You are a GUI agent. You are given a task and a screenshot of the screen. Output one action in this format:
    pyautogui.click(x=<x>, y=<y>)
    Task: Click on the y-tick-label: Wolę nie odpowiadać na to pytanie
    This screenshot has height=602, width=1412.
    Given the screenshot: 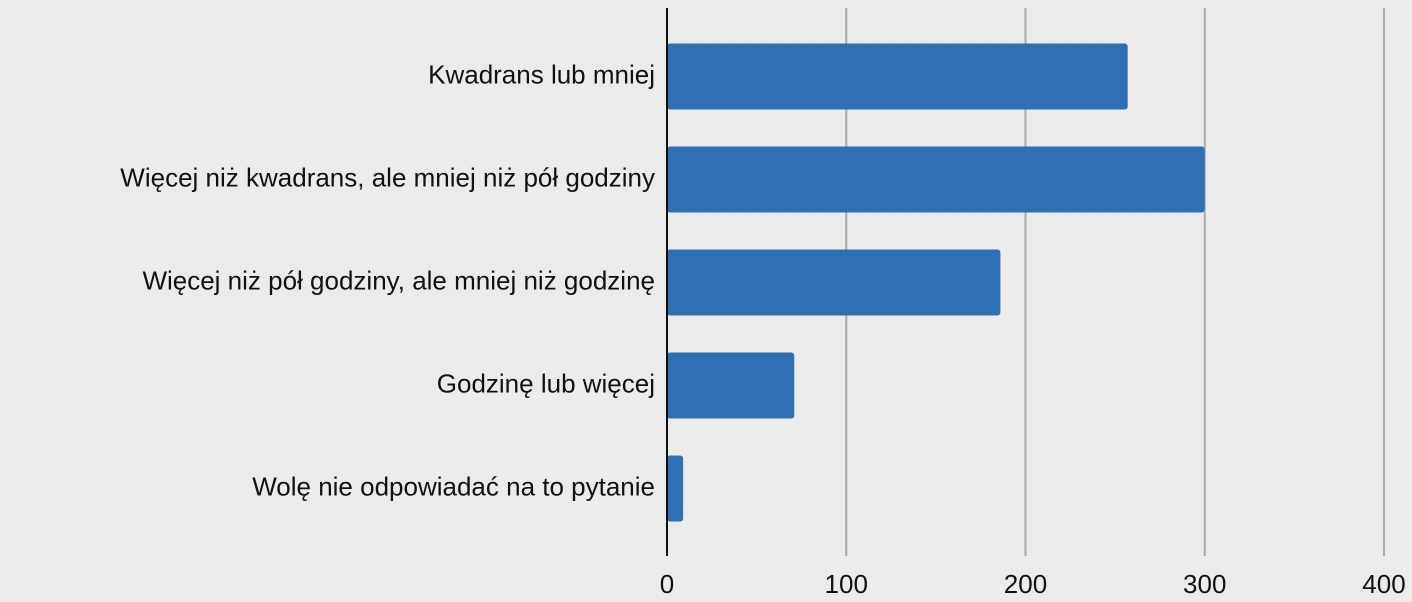 What is the action you would take?
    pyautogui.click(x=453, y=486)
    